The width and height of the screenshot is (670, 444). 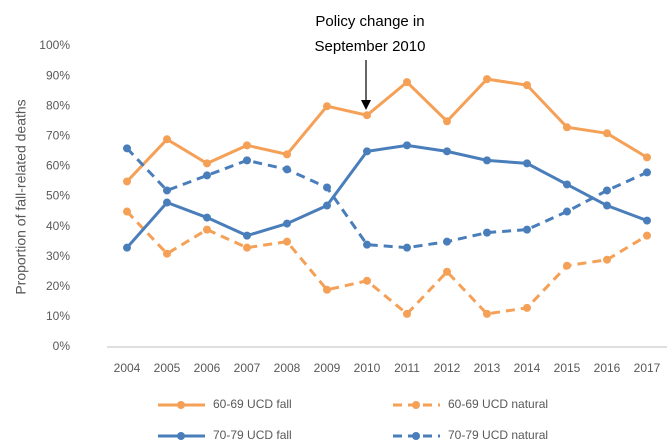 I want to click on annotation: Policy change in, so click(x=369, y=21).